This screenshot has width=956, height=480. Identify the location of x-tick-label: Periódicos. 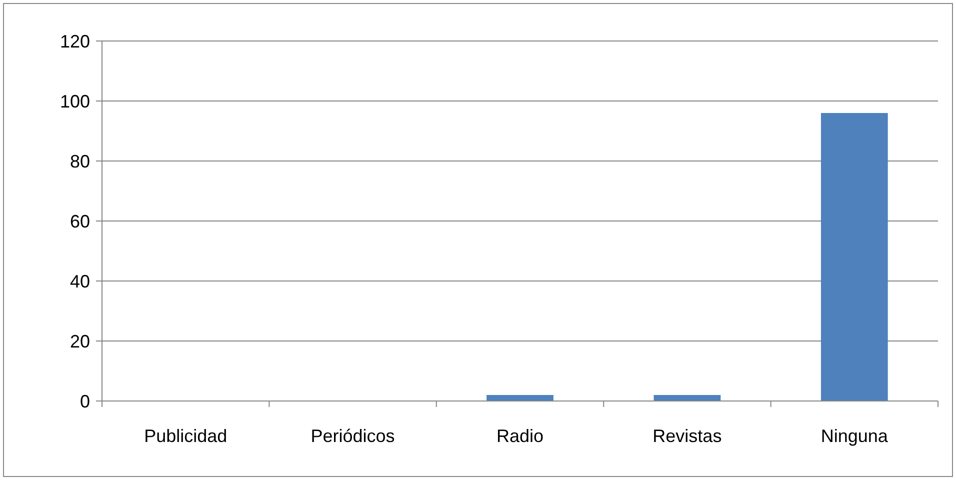
(352, 436).